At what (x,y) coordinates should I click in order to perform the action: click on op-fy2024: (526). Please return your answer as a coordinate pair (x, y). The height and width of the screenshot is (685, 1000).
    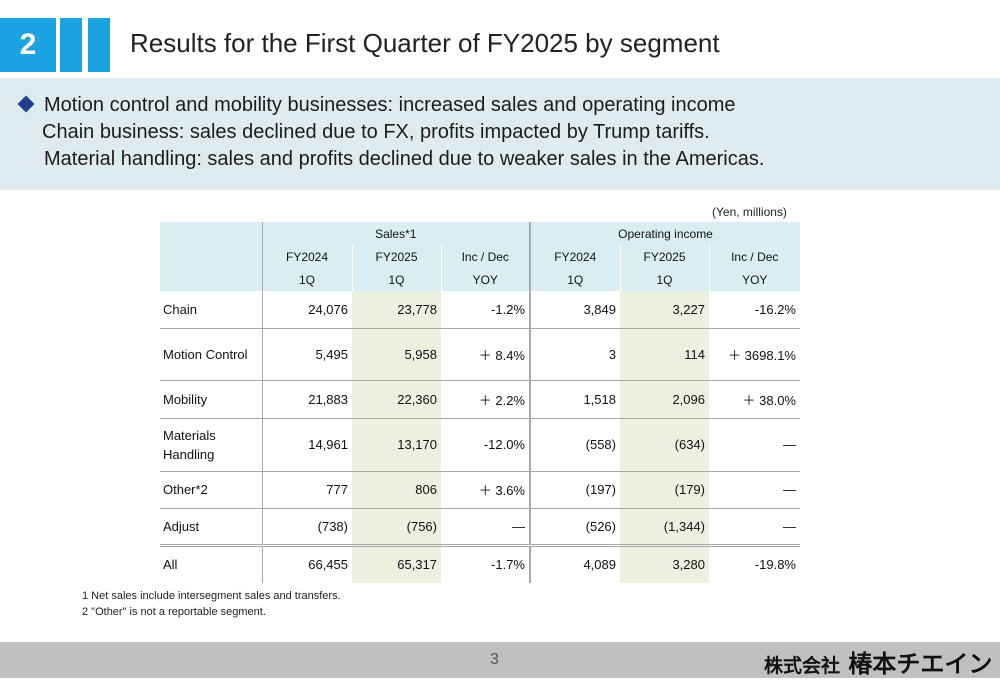
    Looking at the image, I should click on (574, 527).